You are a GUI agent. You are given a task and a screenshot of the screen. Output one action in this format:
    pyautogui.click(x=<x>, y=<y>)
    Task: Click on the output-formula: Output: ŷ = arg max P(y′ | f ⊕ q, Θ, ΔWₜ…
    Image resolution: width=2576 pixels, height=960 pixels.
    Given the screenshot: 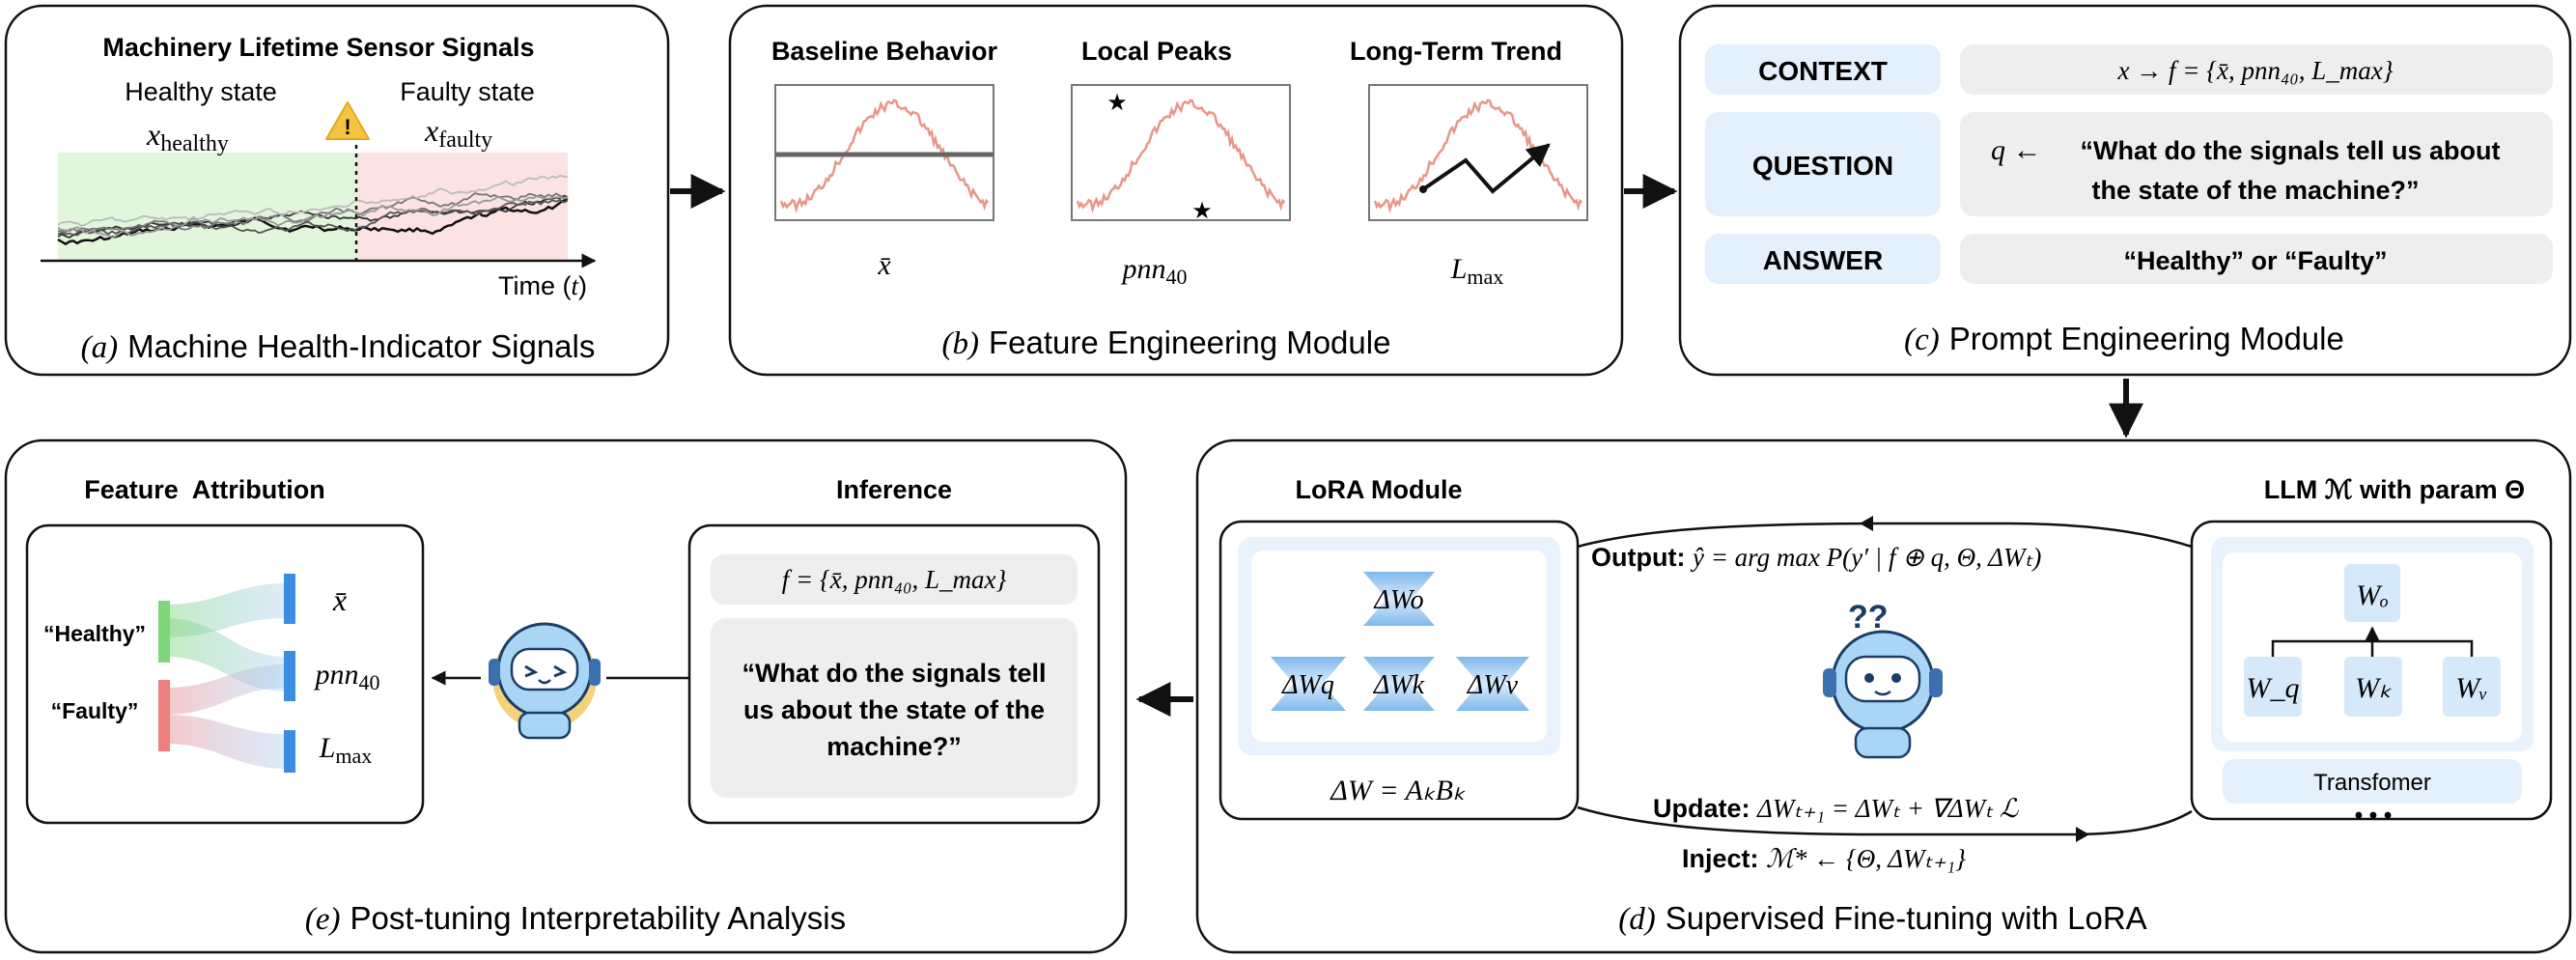 What is the action you would take?
    pyautogui.click(x=1816, y=557)
    